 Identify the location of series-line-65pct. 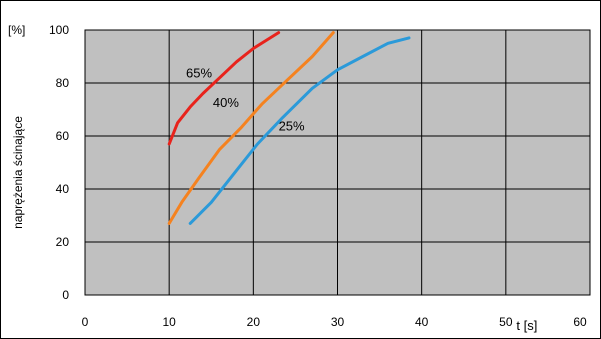
(224, 88).